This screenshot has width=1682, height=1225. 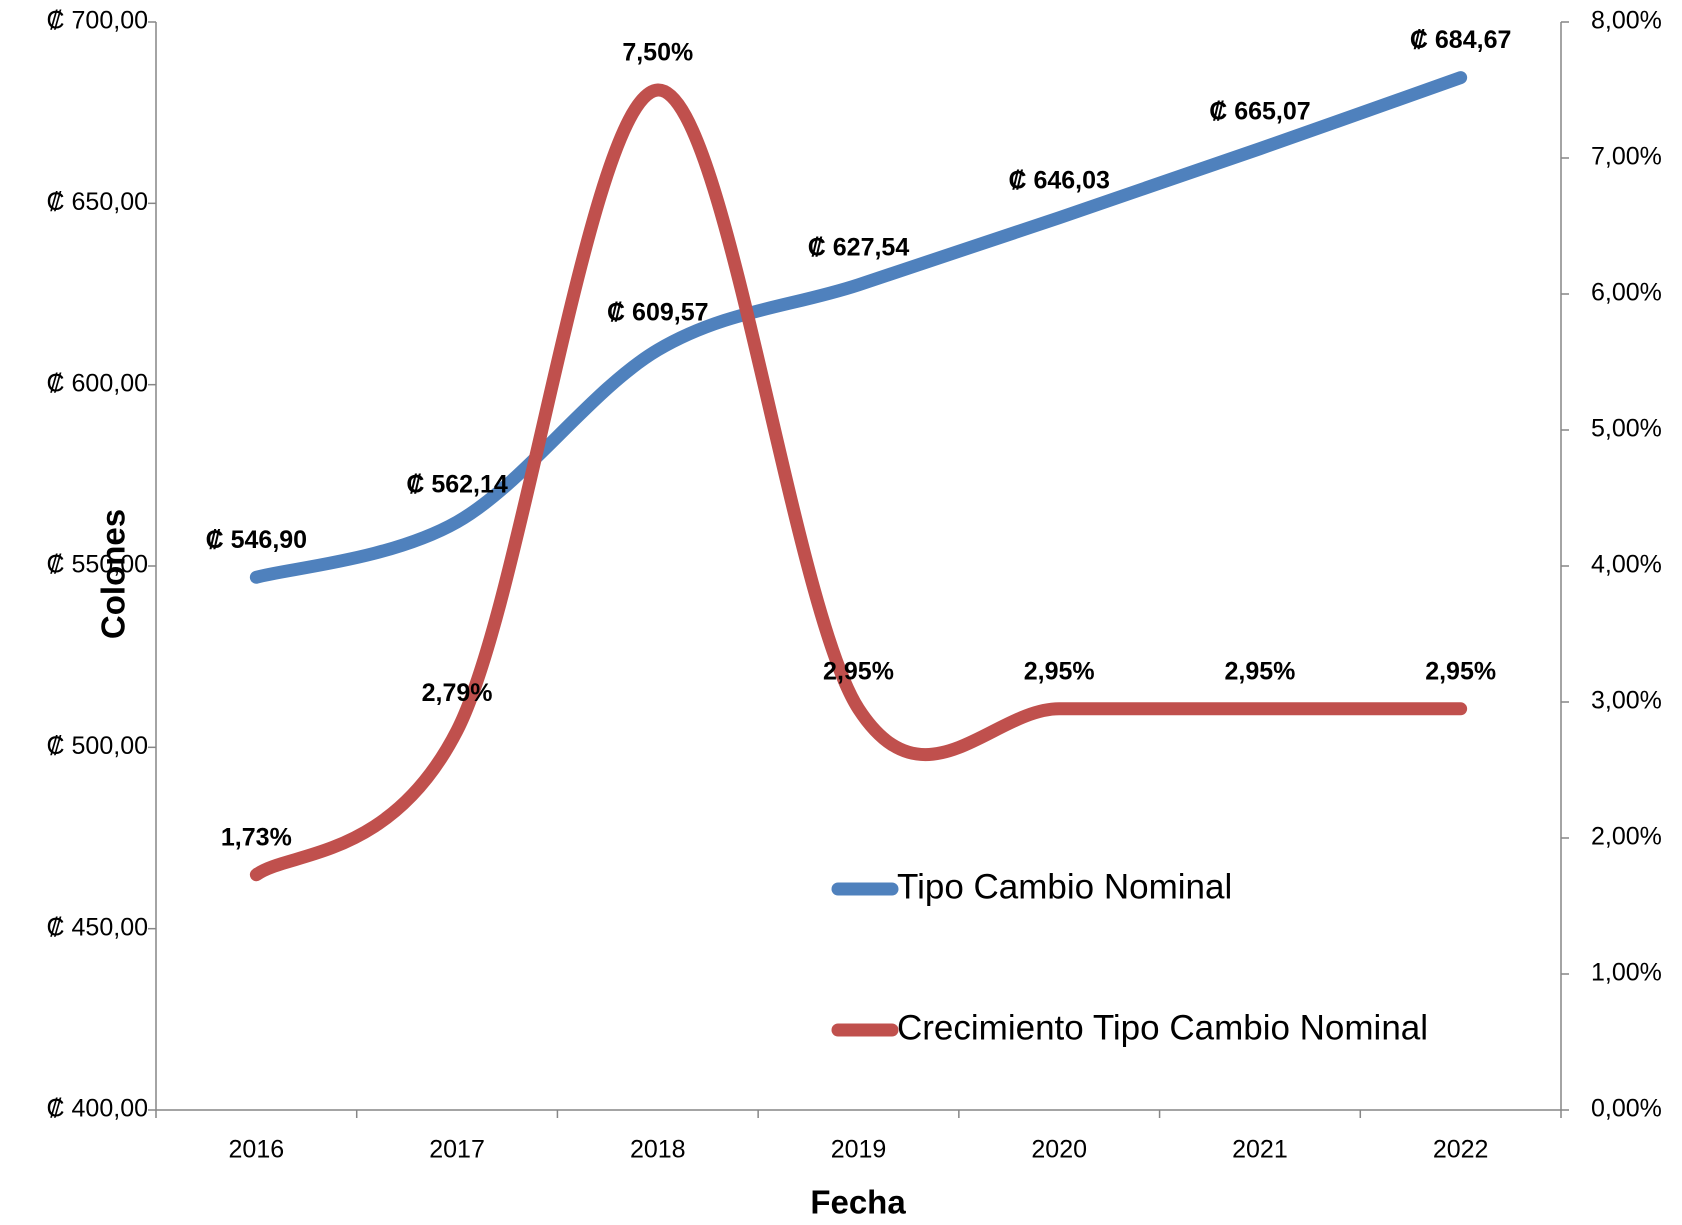 I want to click on x-tick-label: 2016, so click(x=257, y=1150).